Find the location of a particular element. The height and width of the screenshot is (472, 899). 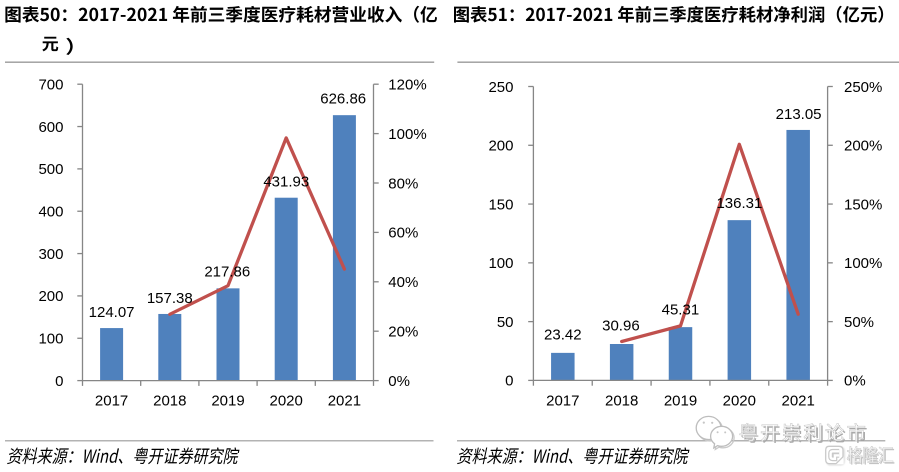

svg-text: 23.42 is located at coordinates (563, 335).